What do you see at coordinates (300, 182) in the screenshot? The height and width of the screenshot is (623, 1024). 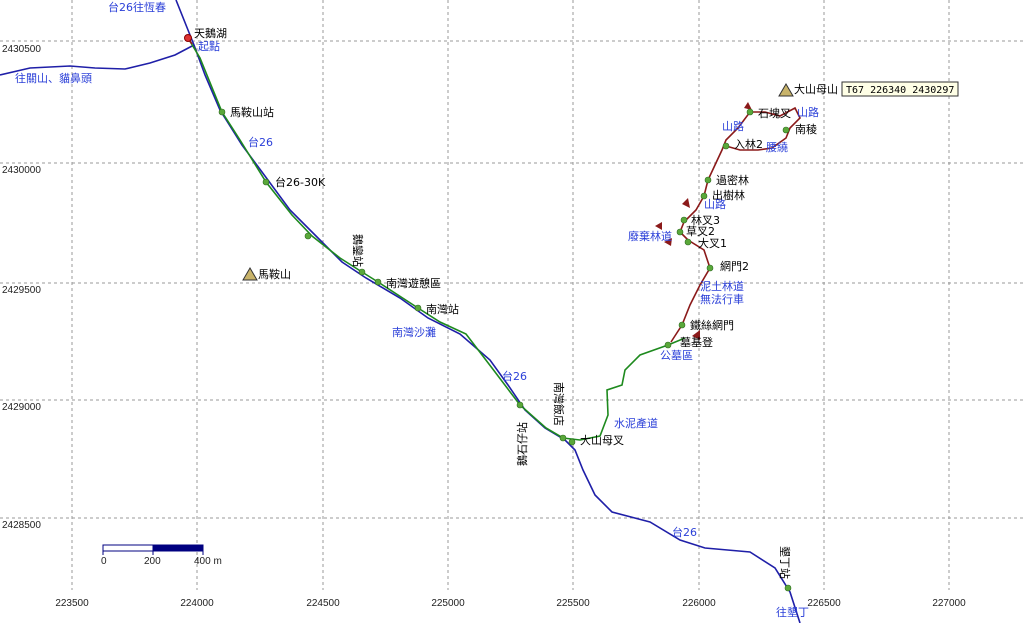 I see `label-k30: 台26-30K` at bounding box center [300, 182].